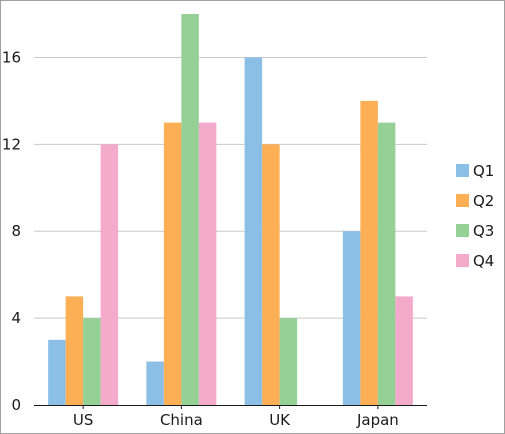 This screenshot has width=505, height=434. I want to click on bar-q4-china, so click(207, 263).